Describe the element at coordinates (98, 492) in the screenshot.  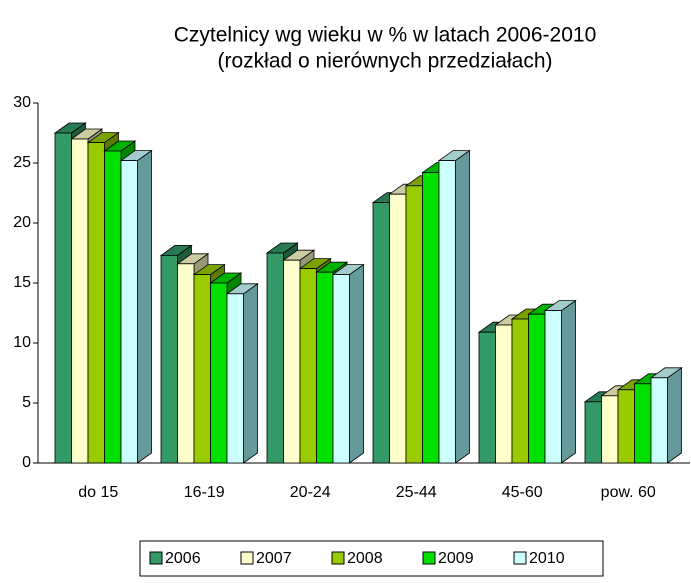
I see `x-tick-label: do 15` at that location.